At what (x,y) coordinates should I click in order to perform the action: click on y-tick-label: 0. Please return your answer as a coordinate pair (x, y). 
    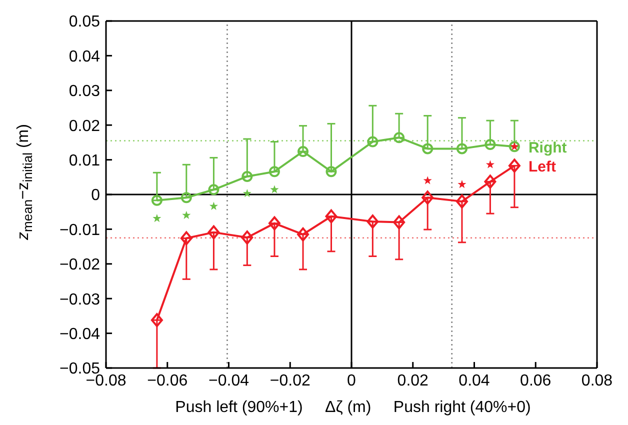
    Looking at the image, I should click on (95, 195).